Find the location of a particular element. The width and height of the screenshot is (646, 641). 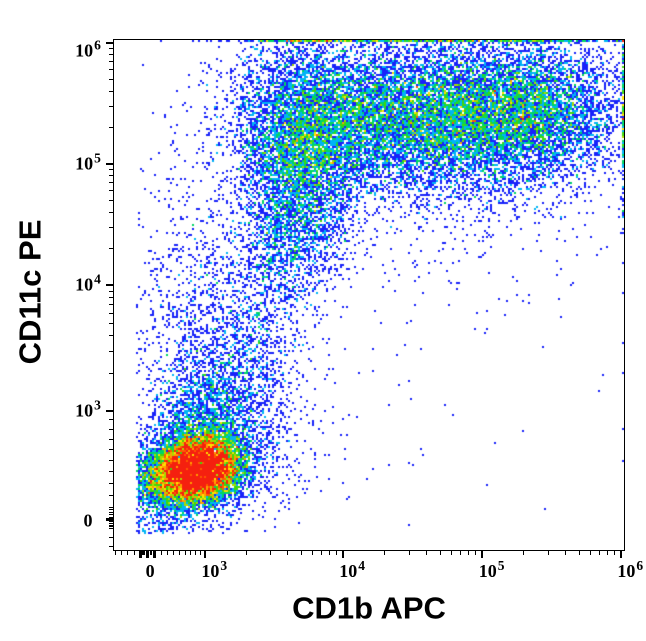

x-axis-title: CD1b APC is located at coordinates (369, 608).